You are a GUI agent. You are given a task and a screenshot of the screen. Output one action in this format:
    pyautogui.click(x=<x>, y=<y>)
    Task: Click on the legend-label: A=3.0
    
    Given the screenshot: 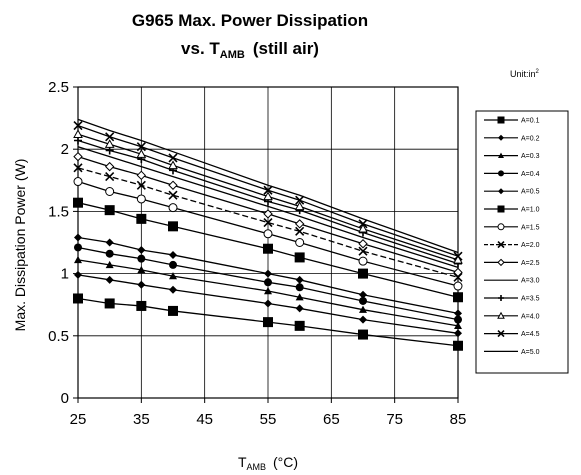 What is the action you would take?
    pyautogui.click(x=530, y=281)
    